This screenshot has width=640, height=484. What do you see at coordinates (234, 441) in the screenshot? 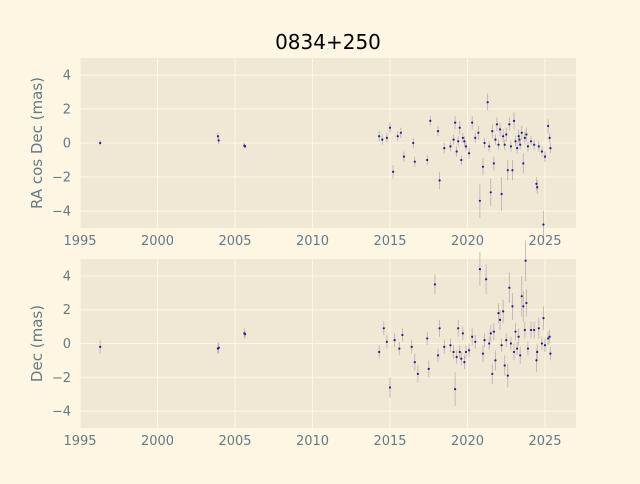
I see `x-tick-label: 2005` at bounding box center [234, 441].